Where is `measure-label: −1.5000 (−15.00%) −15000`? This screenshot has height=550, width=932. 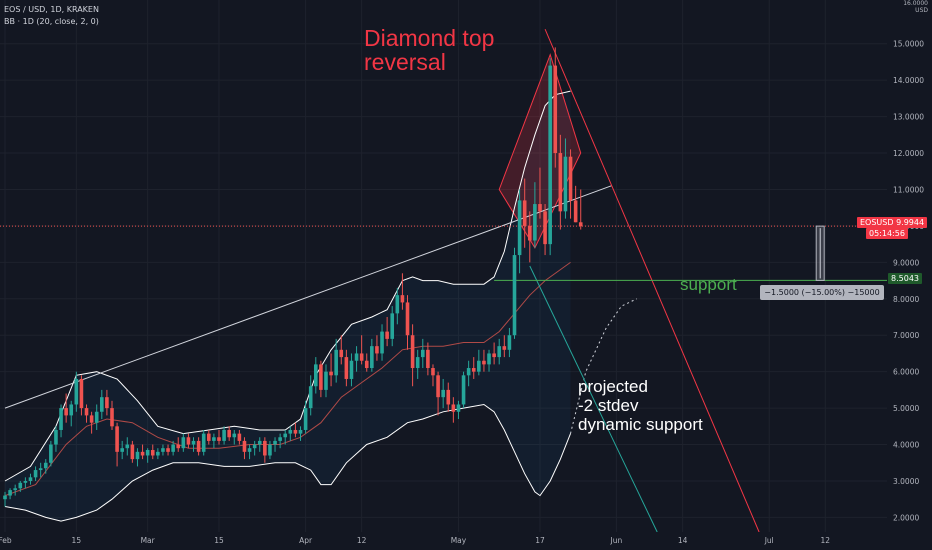 measure-label: −1.5000 (−15.00%) −15000 is located at coordinates (822, 292).